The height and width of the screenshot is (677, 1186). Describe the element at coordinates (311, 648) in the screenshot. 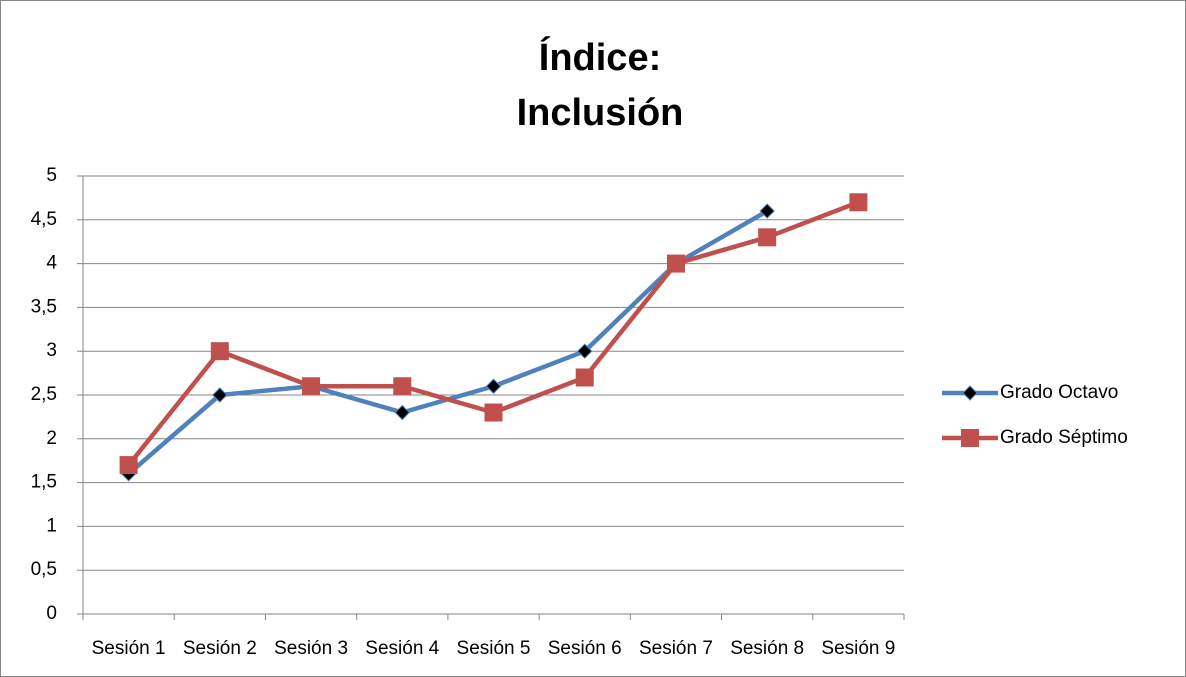

I see `x-tick-label: Sesión 3` at that location.